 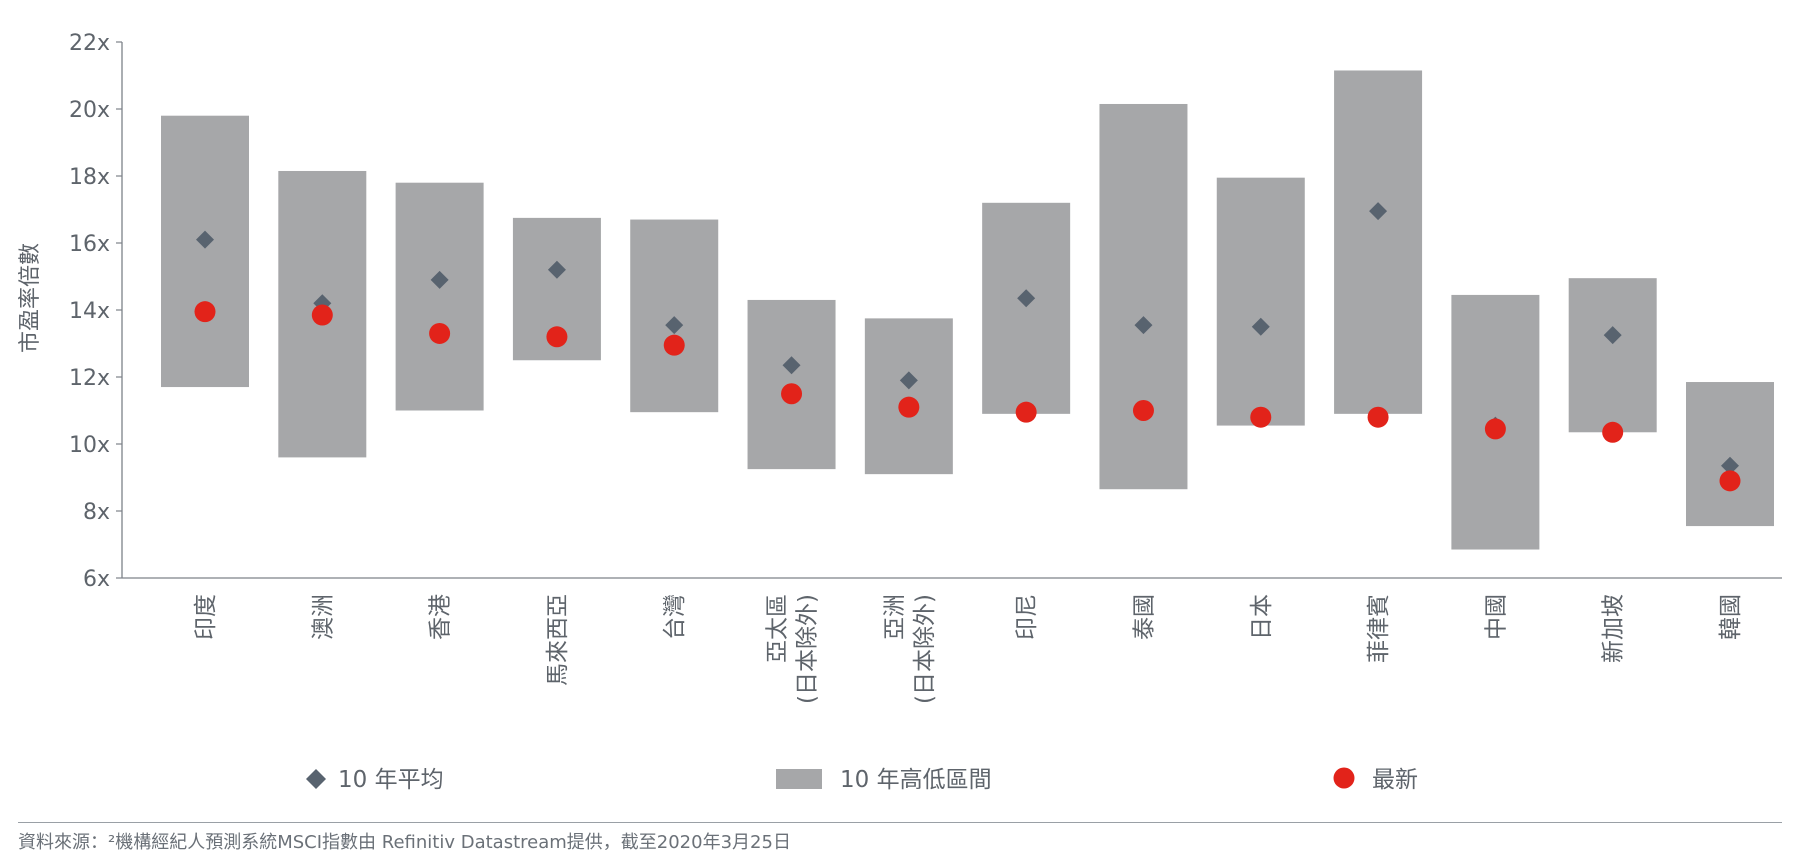 I want to click on y-tick-label: 10x, so click(x=89, y=445).